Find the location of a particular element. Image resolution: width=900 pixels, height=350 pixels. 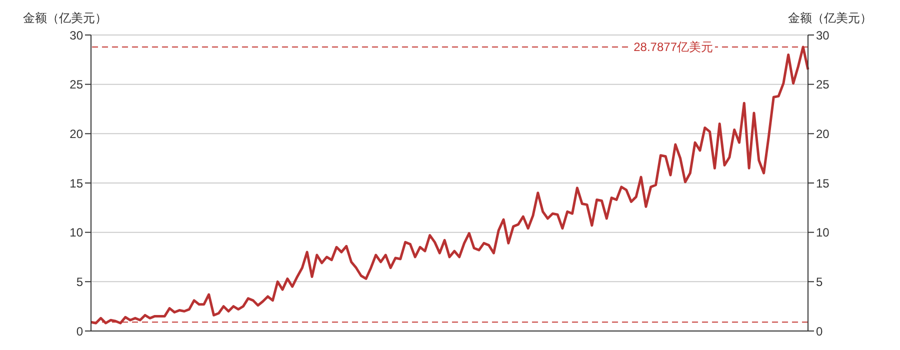

y-tick-label: 25 is located at coordinates (77, 85).